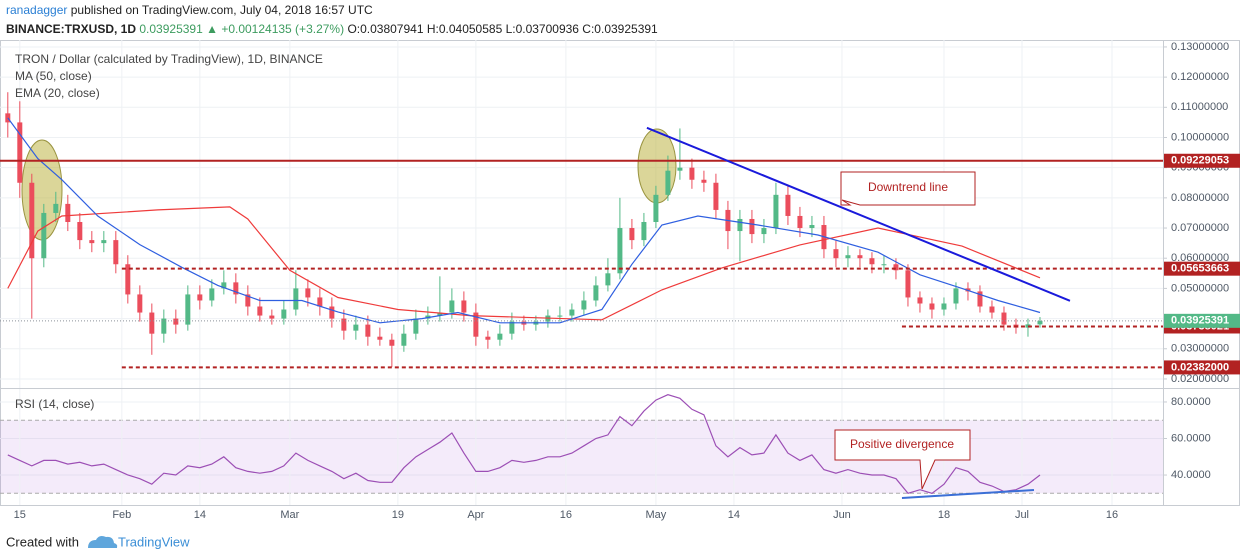  I want to click on x-tick-label: Jul, so click(1022, 515).